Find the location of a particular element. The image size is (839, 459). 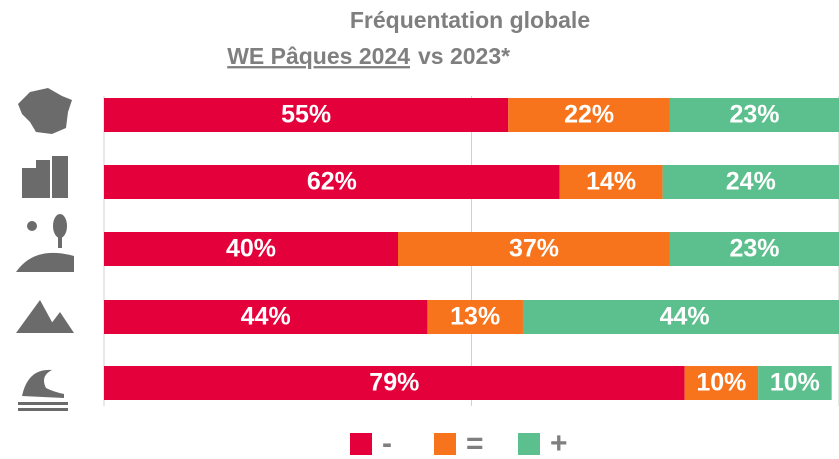

value-label: 55% is located at coordinates (306, 115).